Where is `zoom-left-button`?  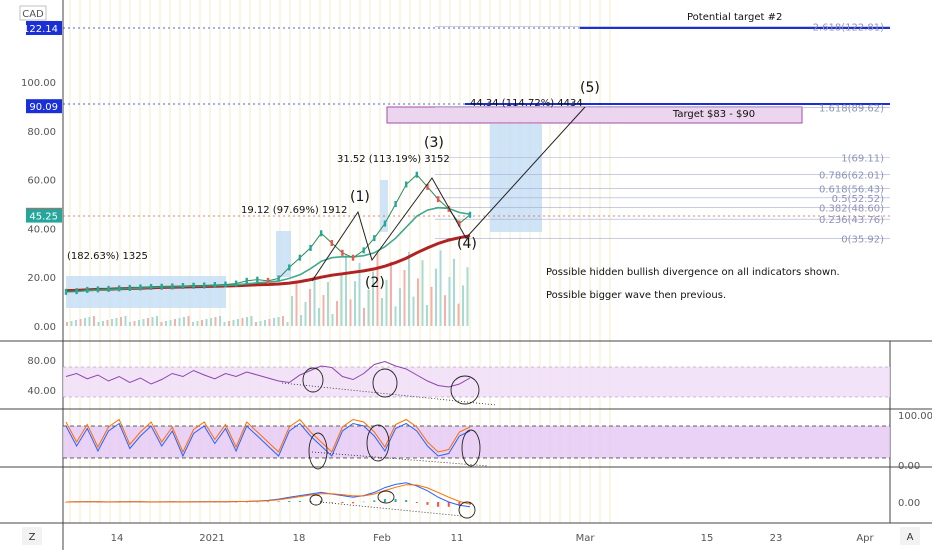
zoom-left-button is located at coordinates (32, 536).